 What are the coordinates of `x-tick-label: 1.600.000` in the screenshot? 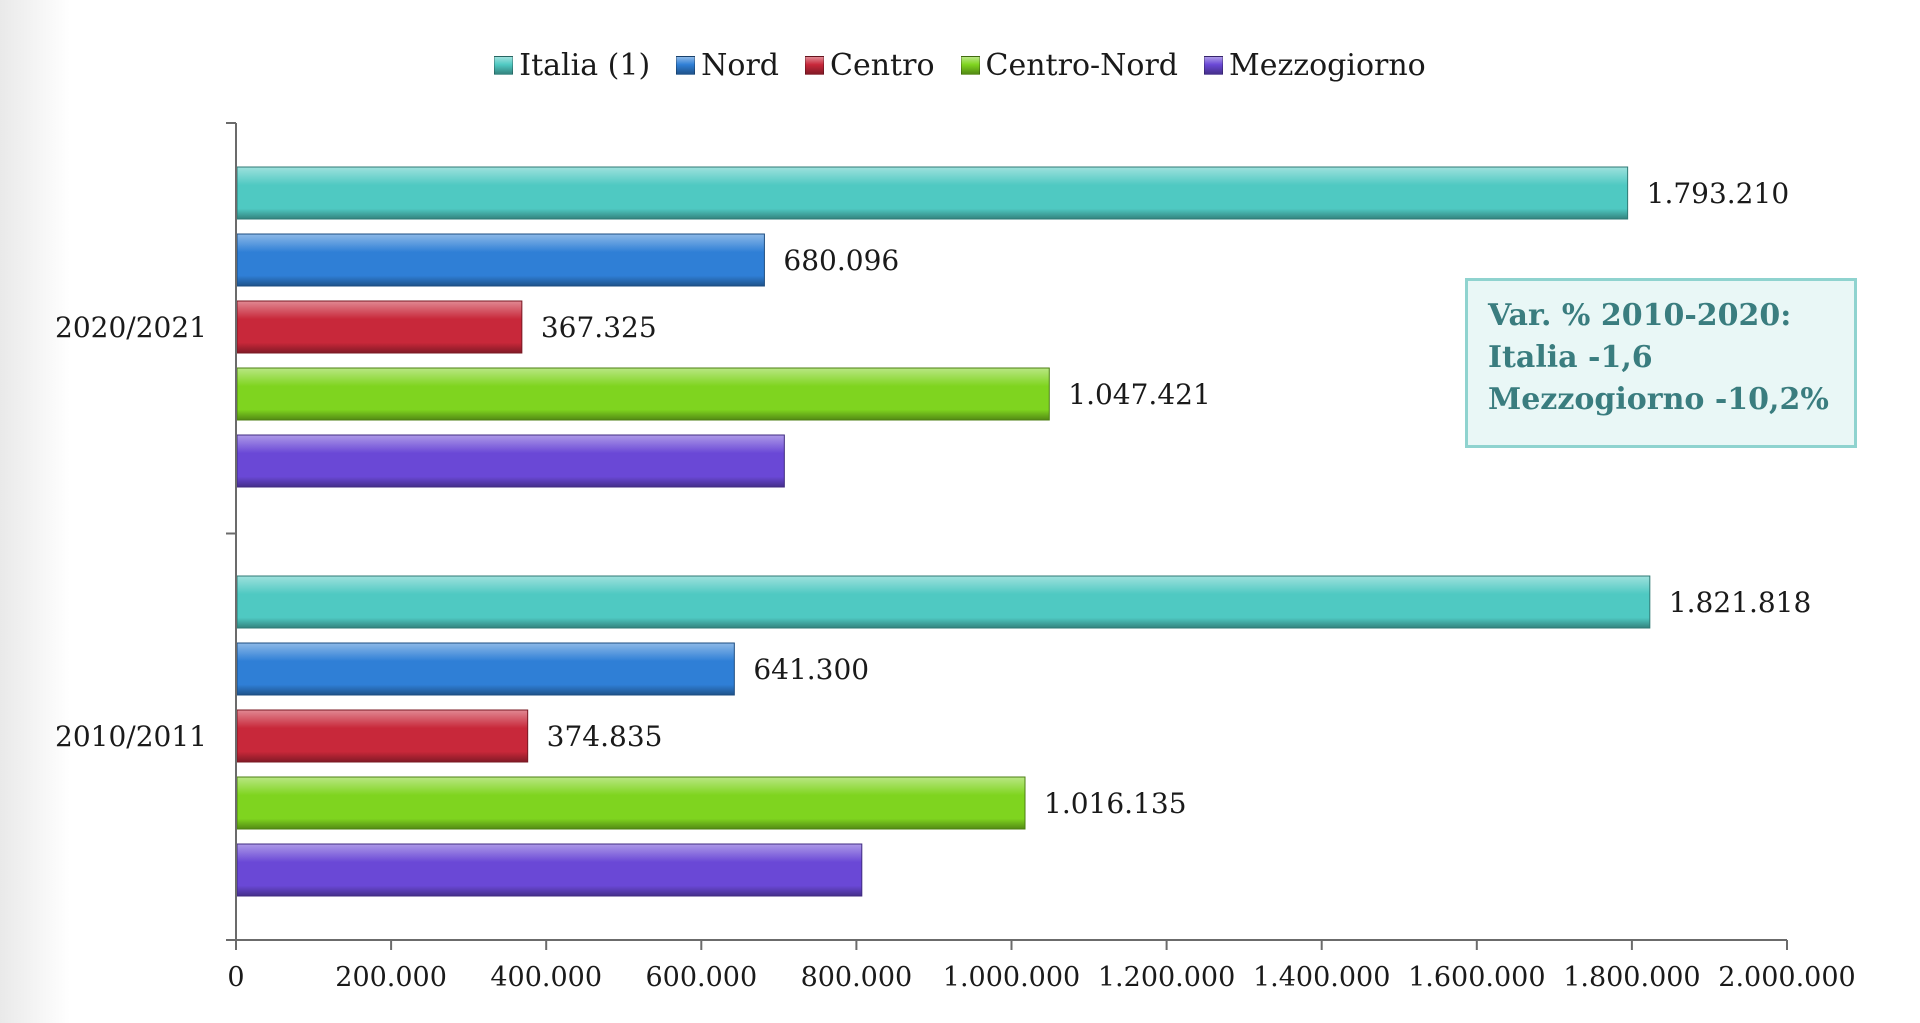 It's located at (1476, 977).